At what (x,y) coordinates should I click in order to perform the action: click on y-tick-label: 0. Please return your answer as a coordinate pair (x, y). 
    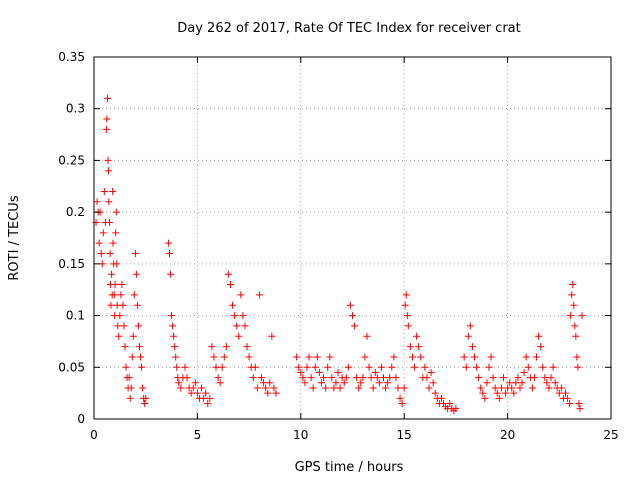
    Looking at the image, I should click on (81, 419).